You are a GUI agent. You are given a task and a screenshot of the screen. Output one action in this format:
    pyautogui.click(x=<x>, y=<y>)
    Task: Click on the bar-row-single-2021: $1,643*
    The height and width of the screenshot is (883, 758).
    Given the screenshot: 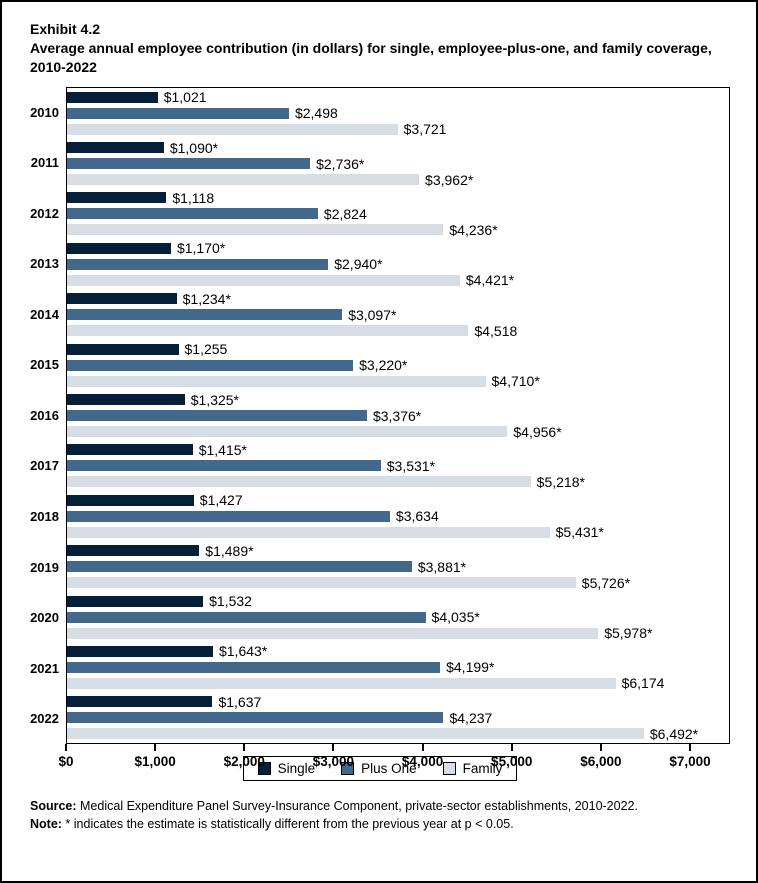 What is the action you would take?
    pyautogui.click(x=378, y=651)
    